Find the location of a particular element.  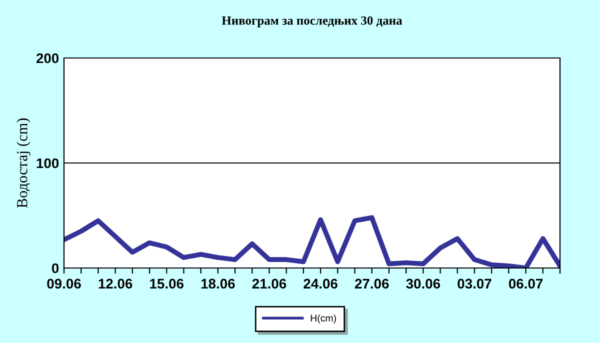

x-tick-label: 12.06 is located at coordinates (115, 283).